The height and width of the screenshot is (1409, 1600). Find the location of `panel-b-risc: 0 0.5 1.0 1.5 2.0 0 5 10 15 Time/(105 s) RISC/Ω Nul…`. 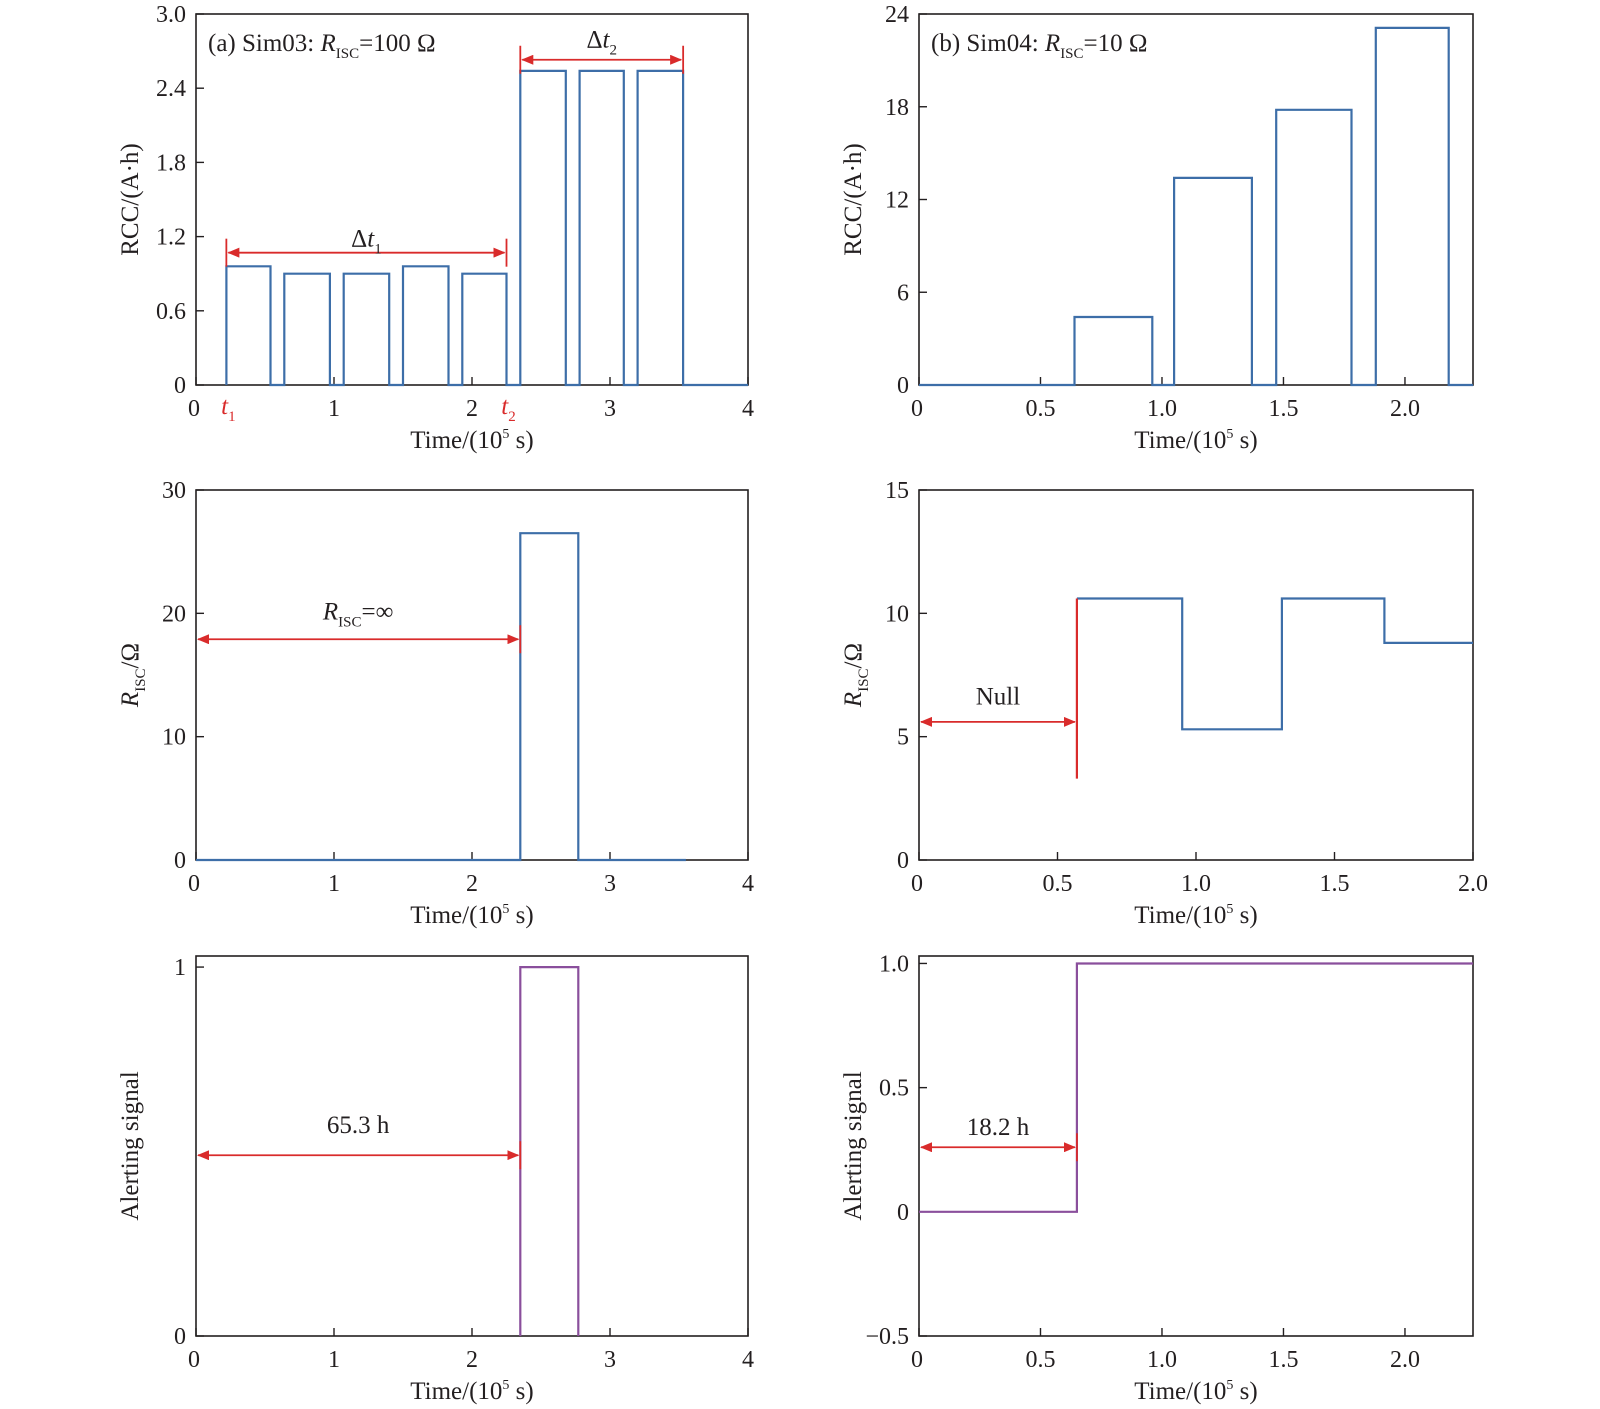

panel-b-risc: 0 0.5 1.0 1.5 2.0 0 5 10 15 Time/(105 s) RISC/Ω Nul… is located at coordinates (1164, 703).